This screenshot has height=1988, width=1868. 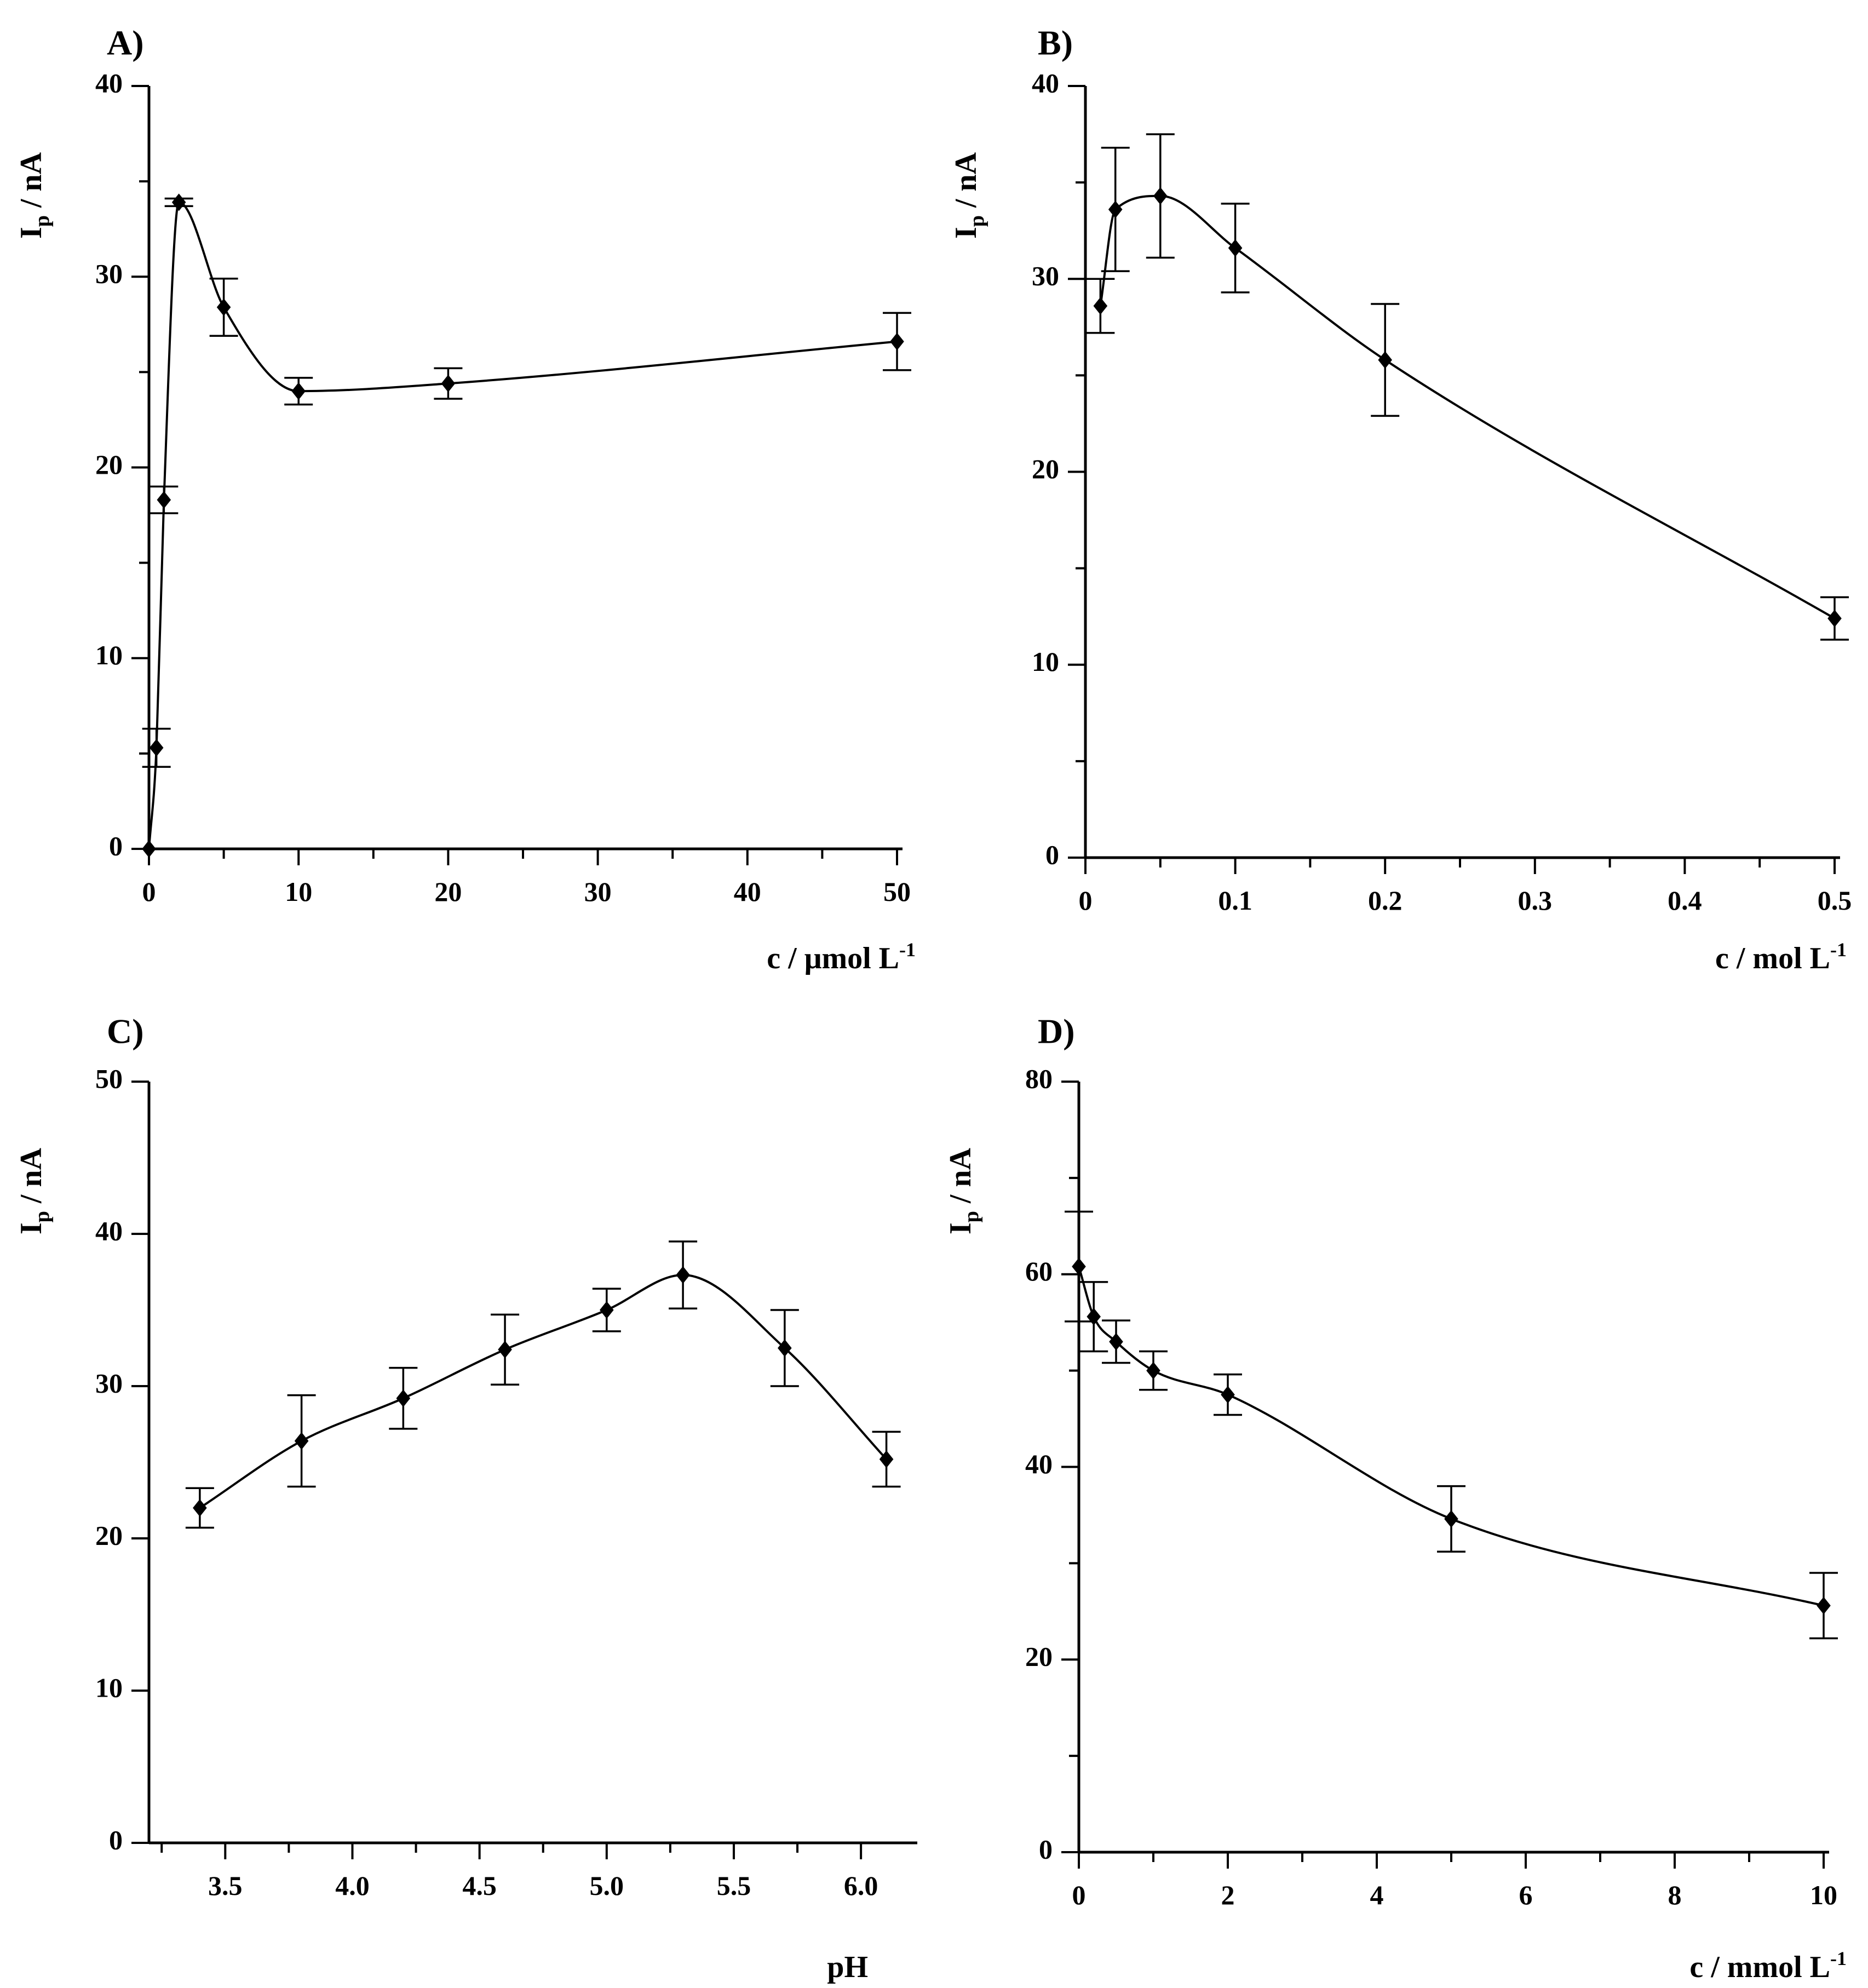 What do you see at coordinates (1039, 1271) in the screenshot?
I see `y-tick-label: 60` at bounding box center [1039, 1271].